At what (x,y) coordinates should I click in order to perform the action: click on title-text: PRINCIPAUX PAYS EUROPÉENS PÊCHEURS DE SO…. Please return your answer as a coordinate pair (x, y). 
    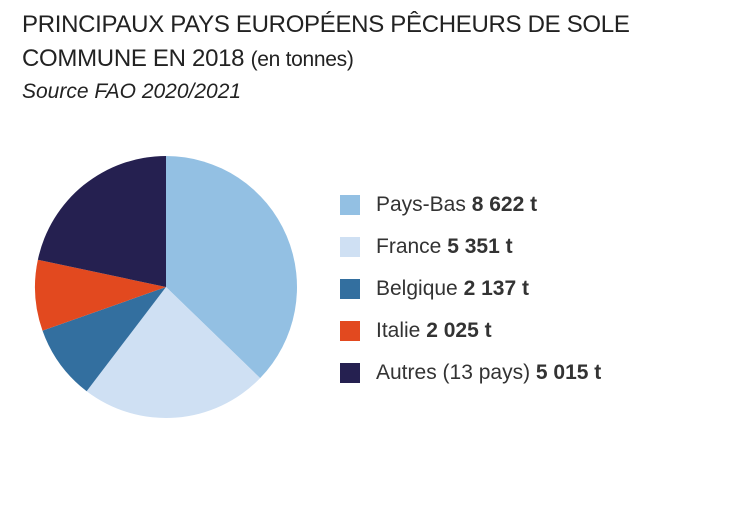
    Looking at the image, I should click on (326, 41).